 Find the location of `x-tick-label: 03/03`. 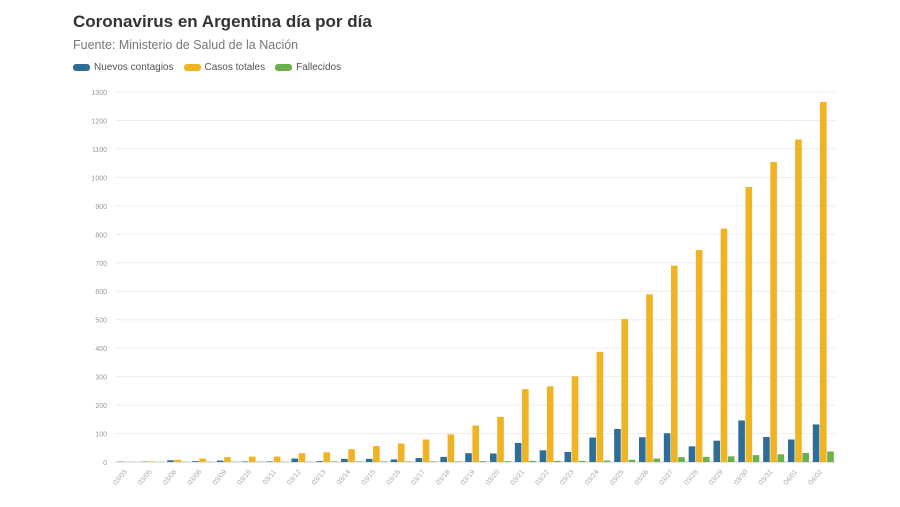

x-tick-label: 03/03 is located at coordinates (120, 478).